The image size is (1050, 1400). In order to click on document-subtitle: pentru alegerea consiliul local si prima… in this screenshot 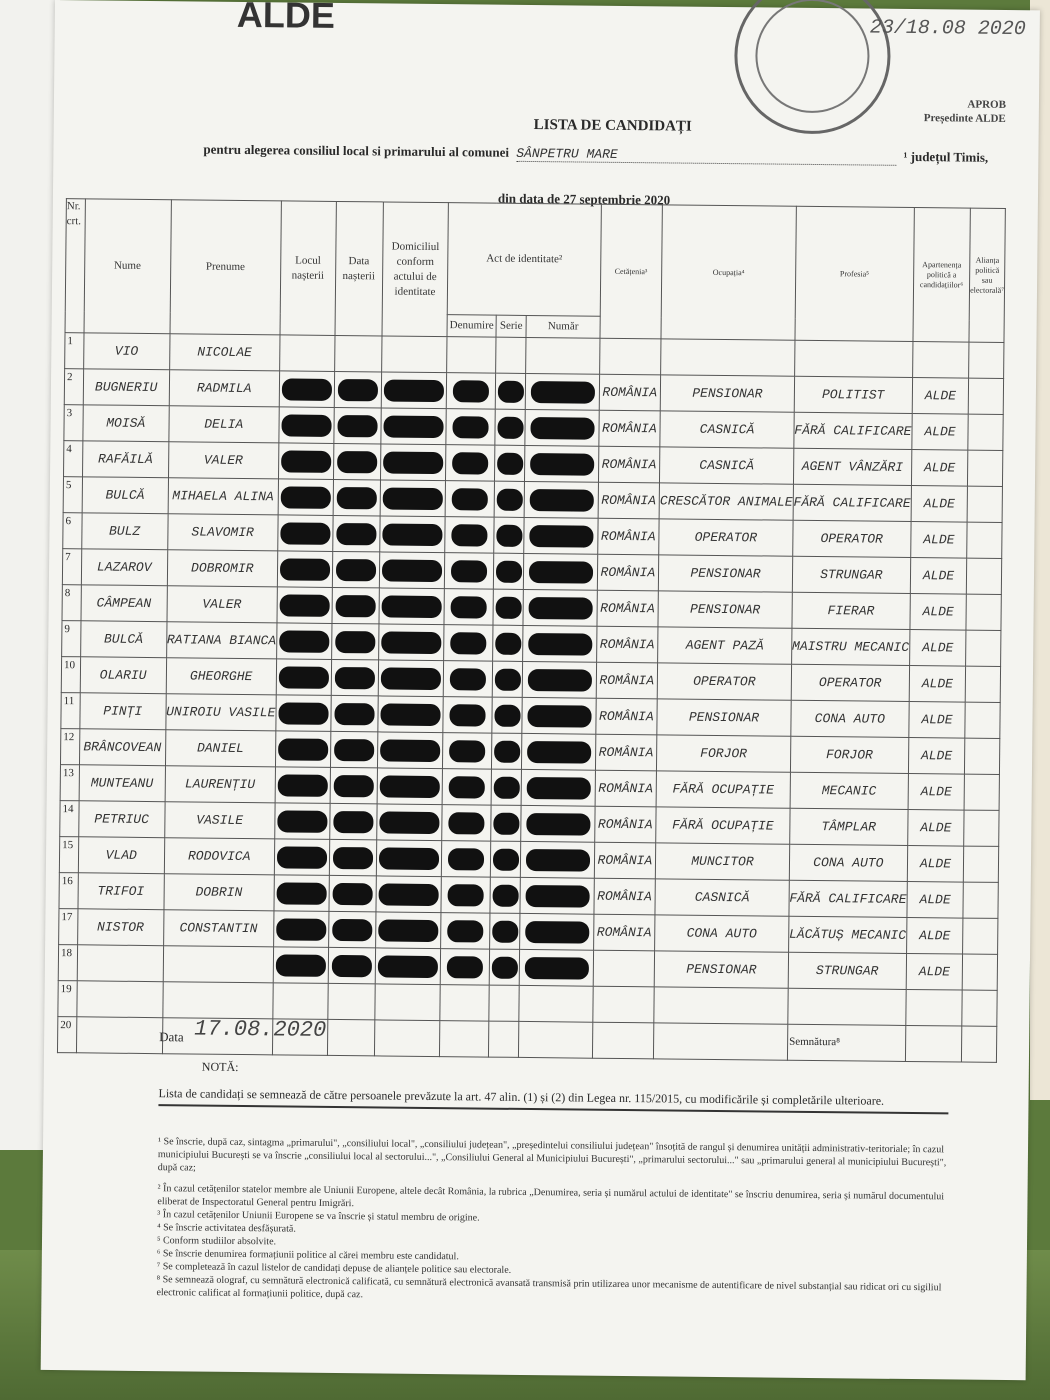, I will do `click(603, 154)`.